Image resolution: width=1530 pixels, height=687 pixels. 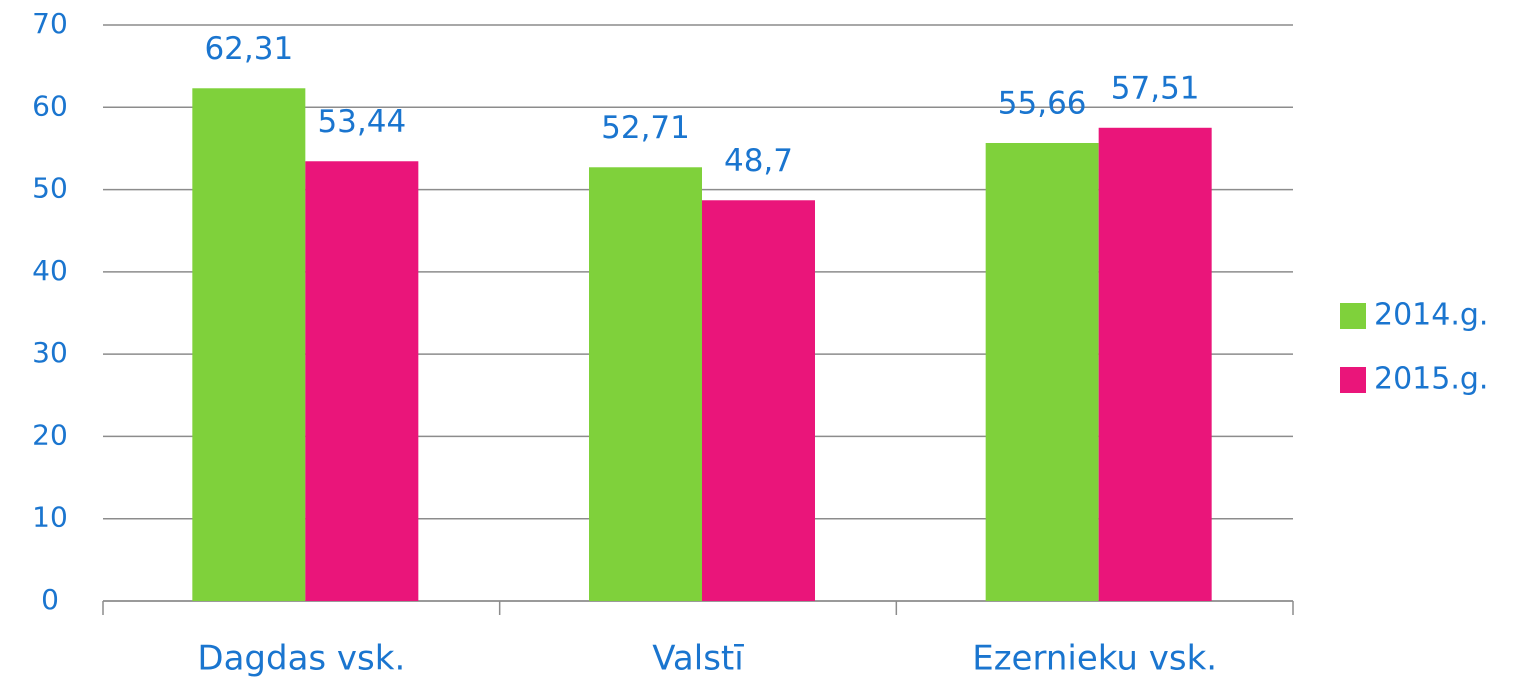 What do you see at coordinates (301, 659) in the screenshot?
I see `x-tick-label: Dagdas vsk.` at bounding box center [301, 659].